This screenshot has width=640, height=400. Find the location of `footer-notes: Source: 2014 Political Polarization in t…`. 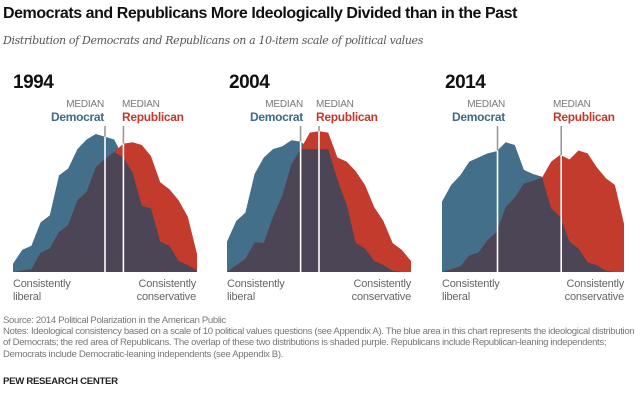

footer-notes: Source: 2014 Political Polarization in t… is located at coordinates (321, 337).